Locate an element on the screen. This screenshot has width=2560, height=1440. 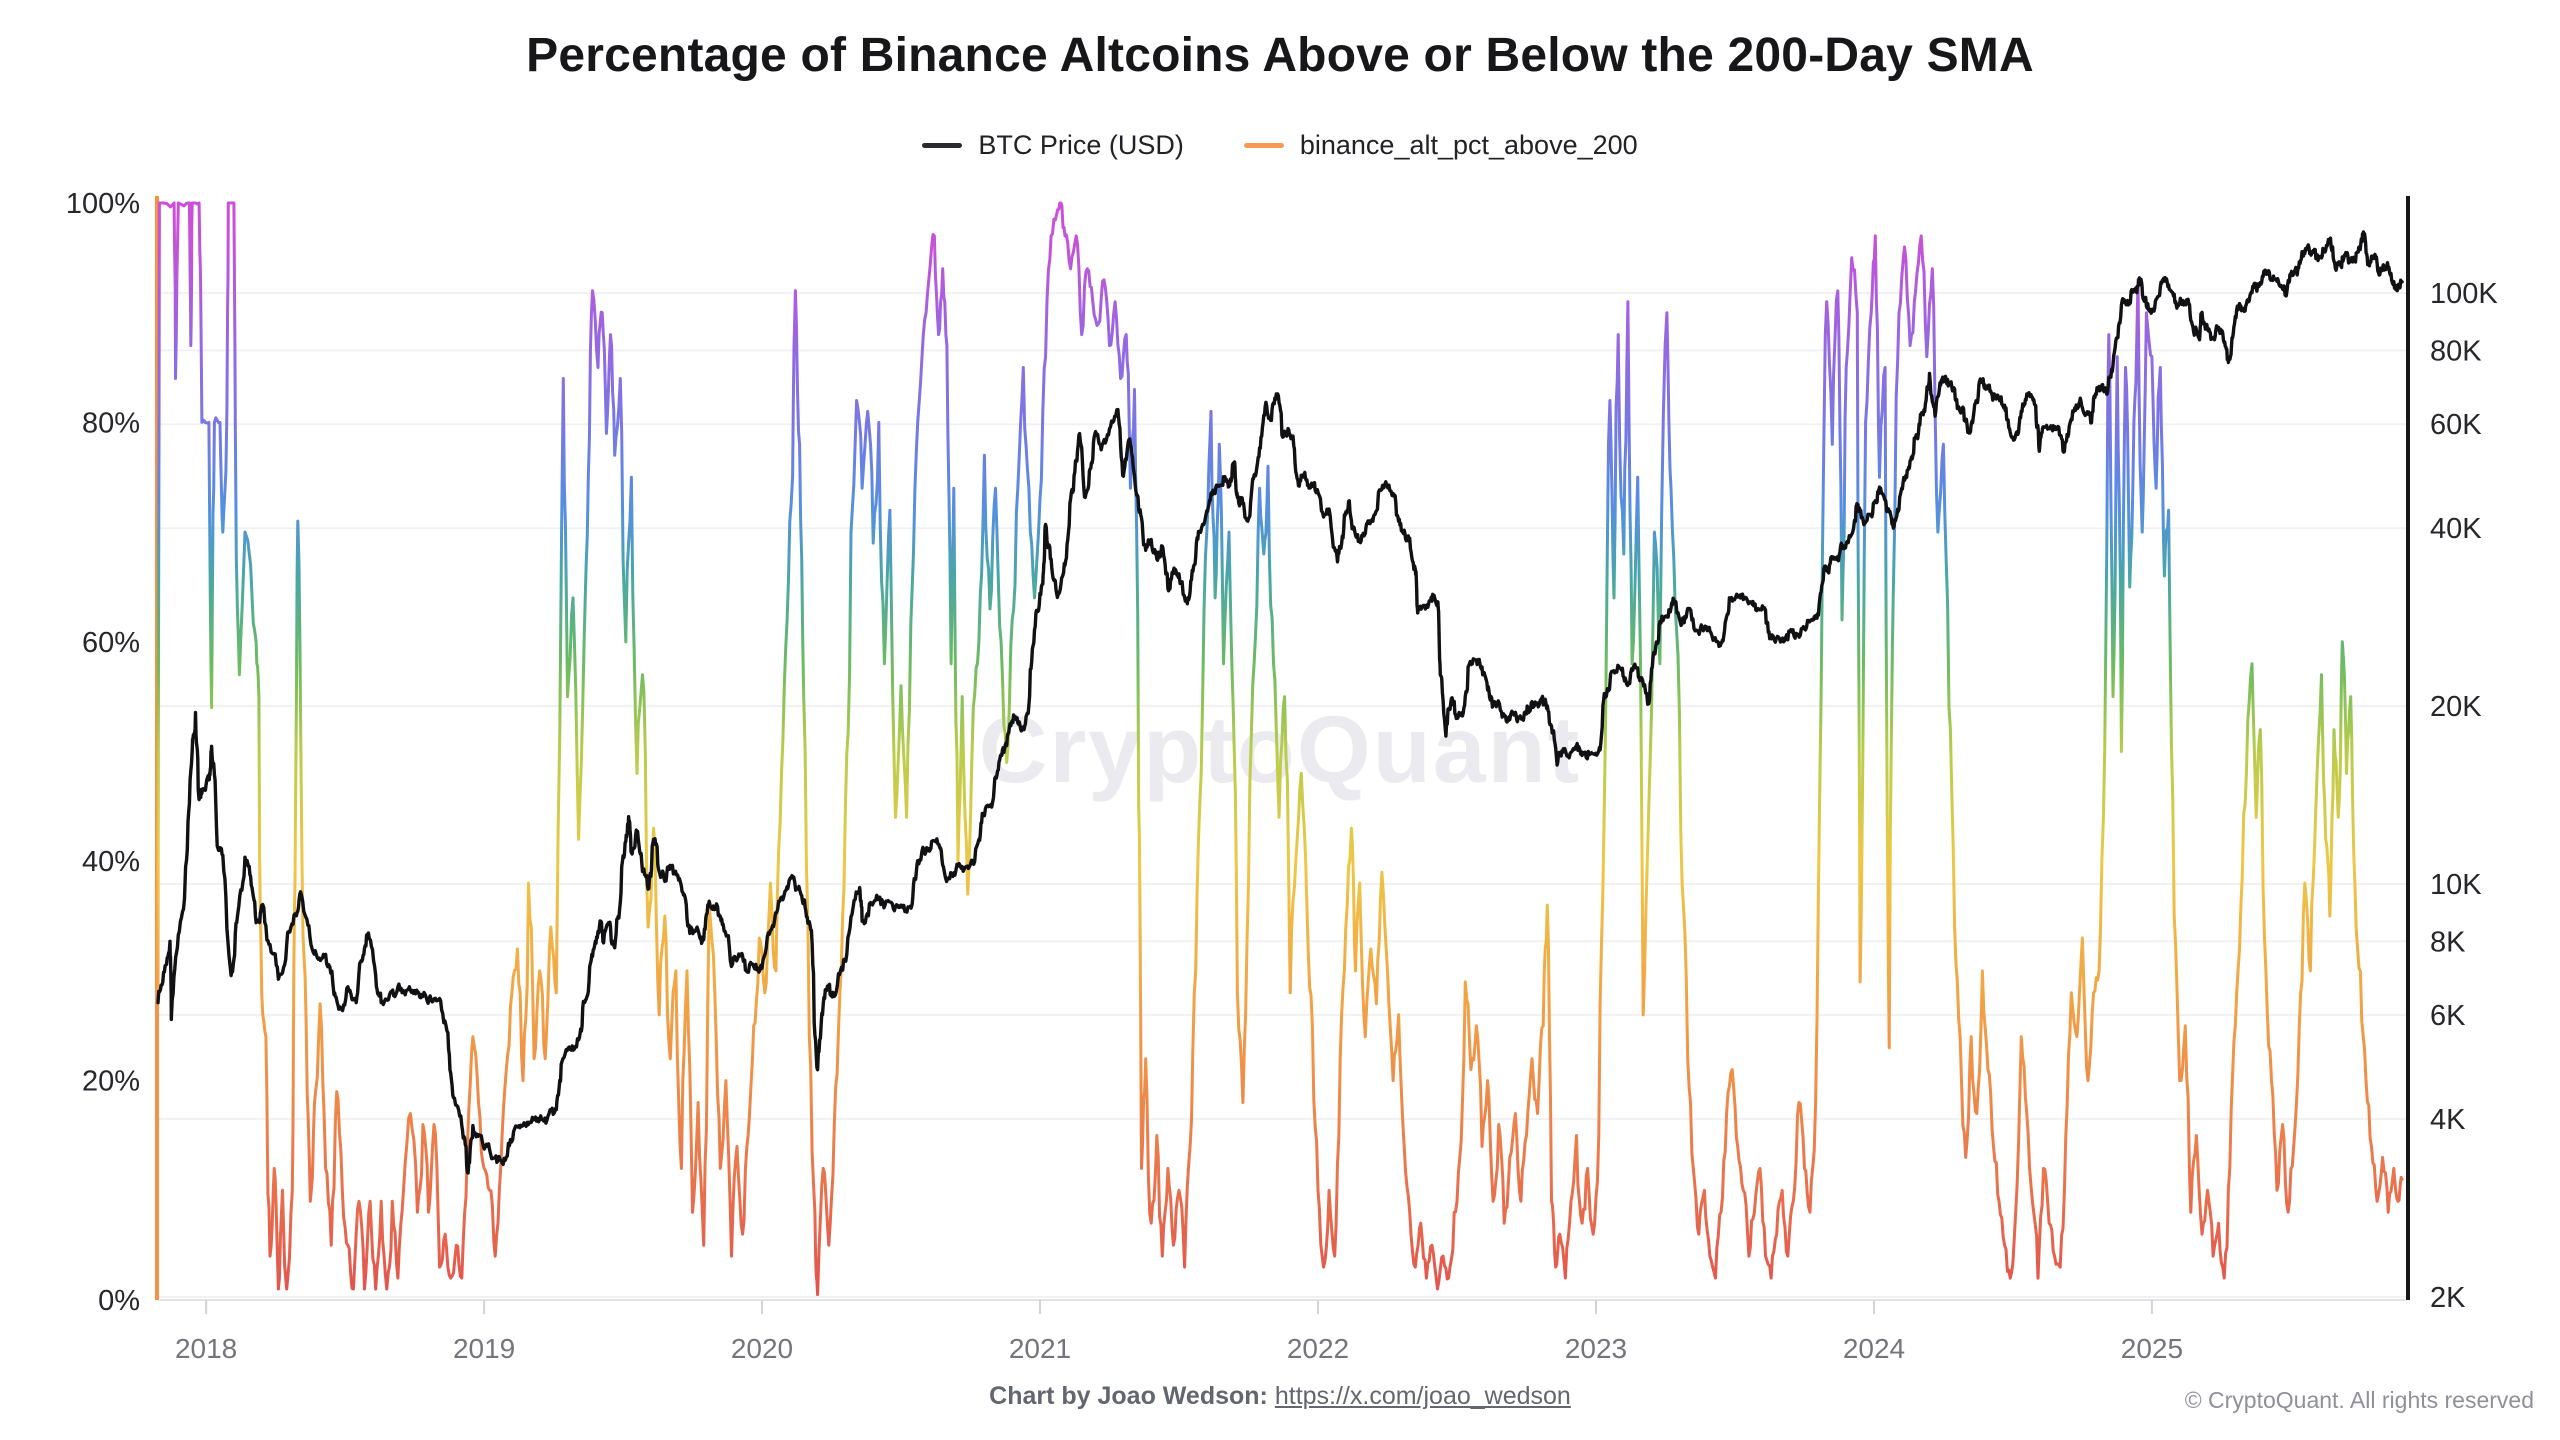
legend-label: BTC Price (USD) is located at coordinates (1081, 145).